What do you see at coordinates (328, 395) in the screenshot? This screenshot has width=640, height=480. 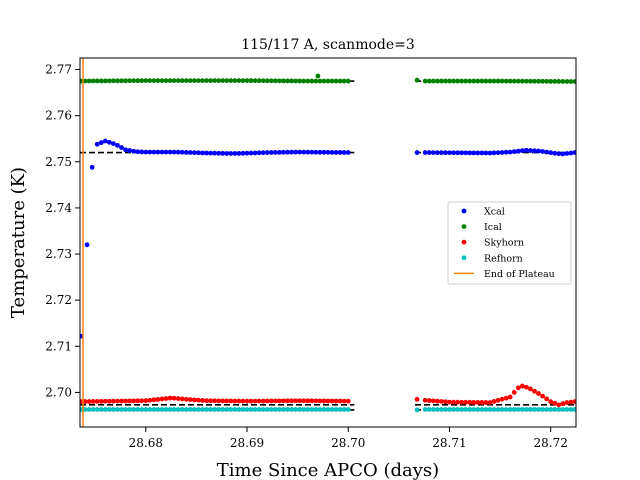 I see `series-skyhorn` at bounding box center [328, 395].